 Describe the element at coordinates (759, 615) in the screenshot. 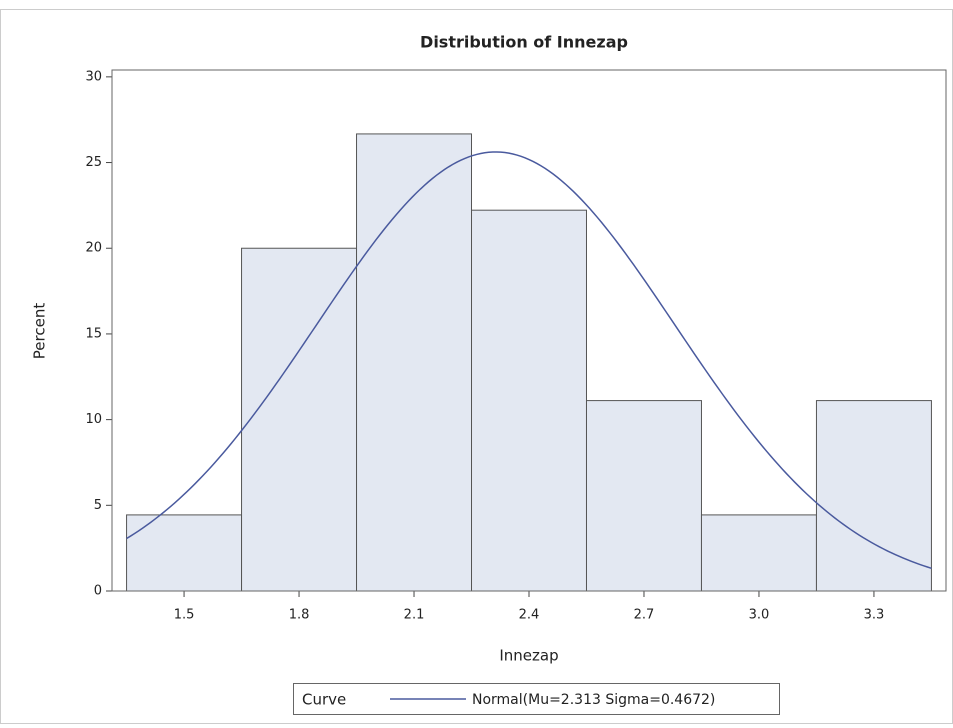

I see `x-tick-label: 3.0` at that location.